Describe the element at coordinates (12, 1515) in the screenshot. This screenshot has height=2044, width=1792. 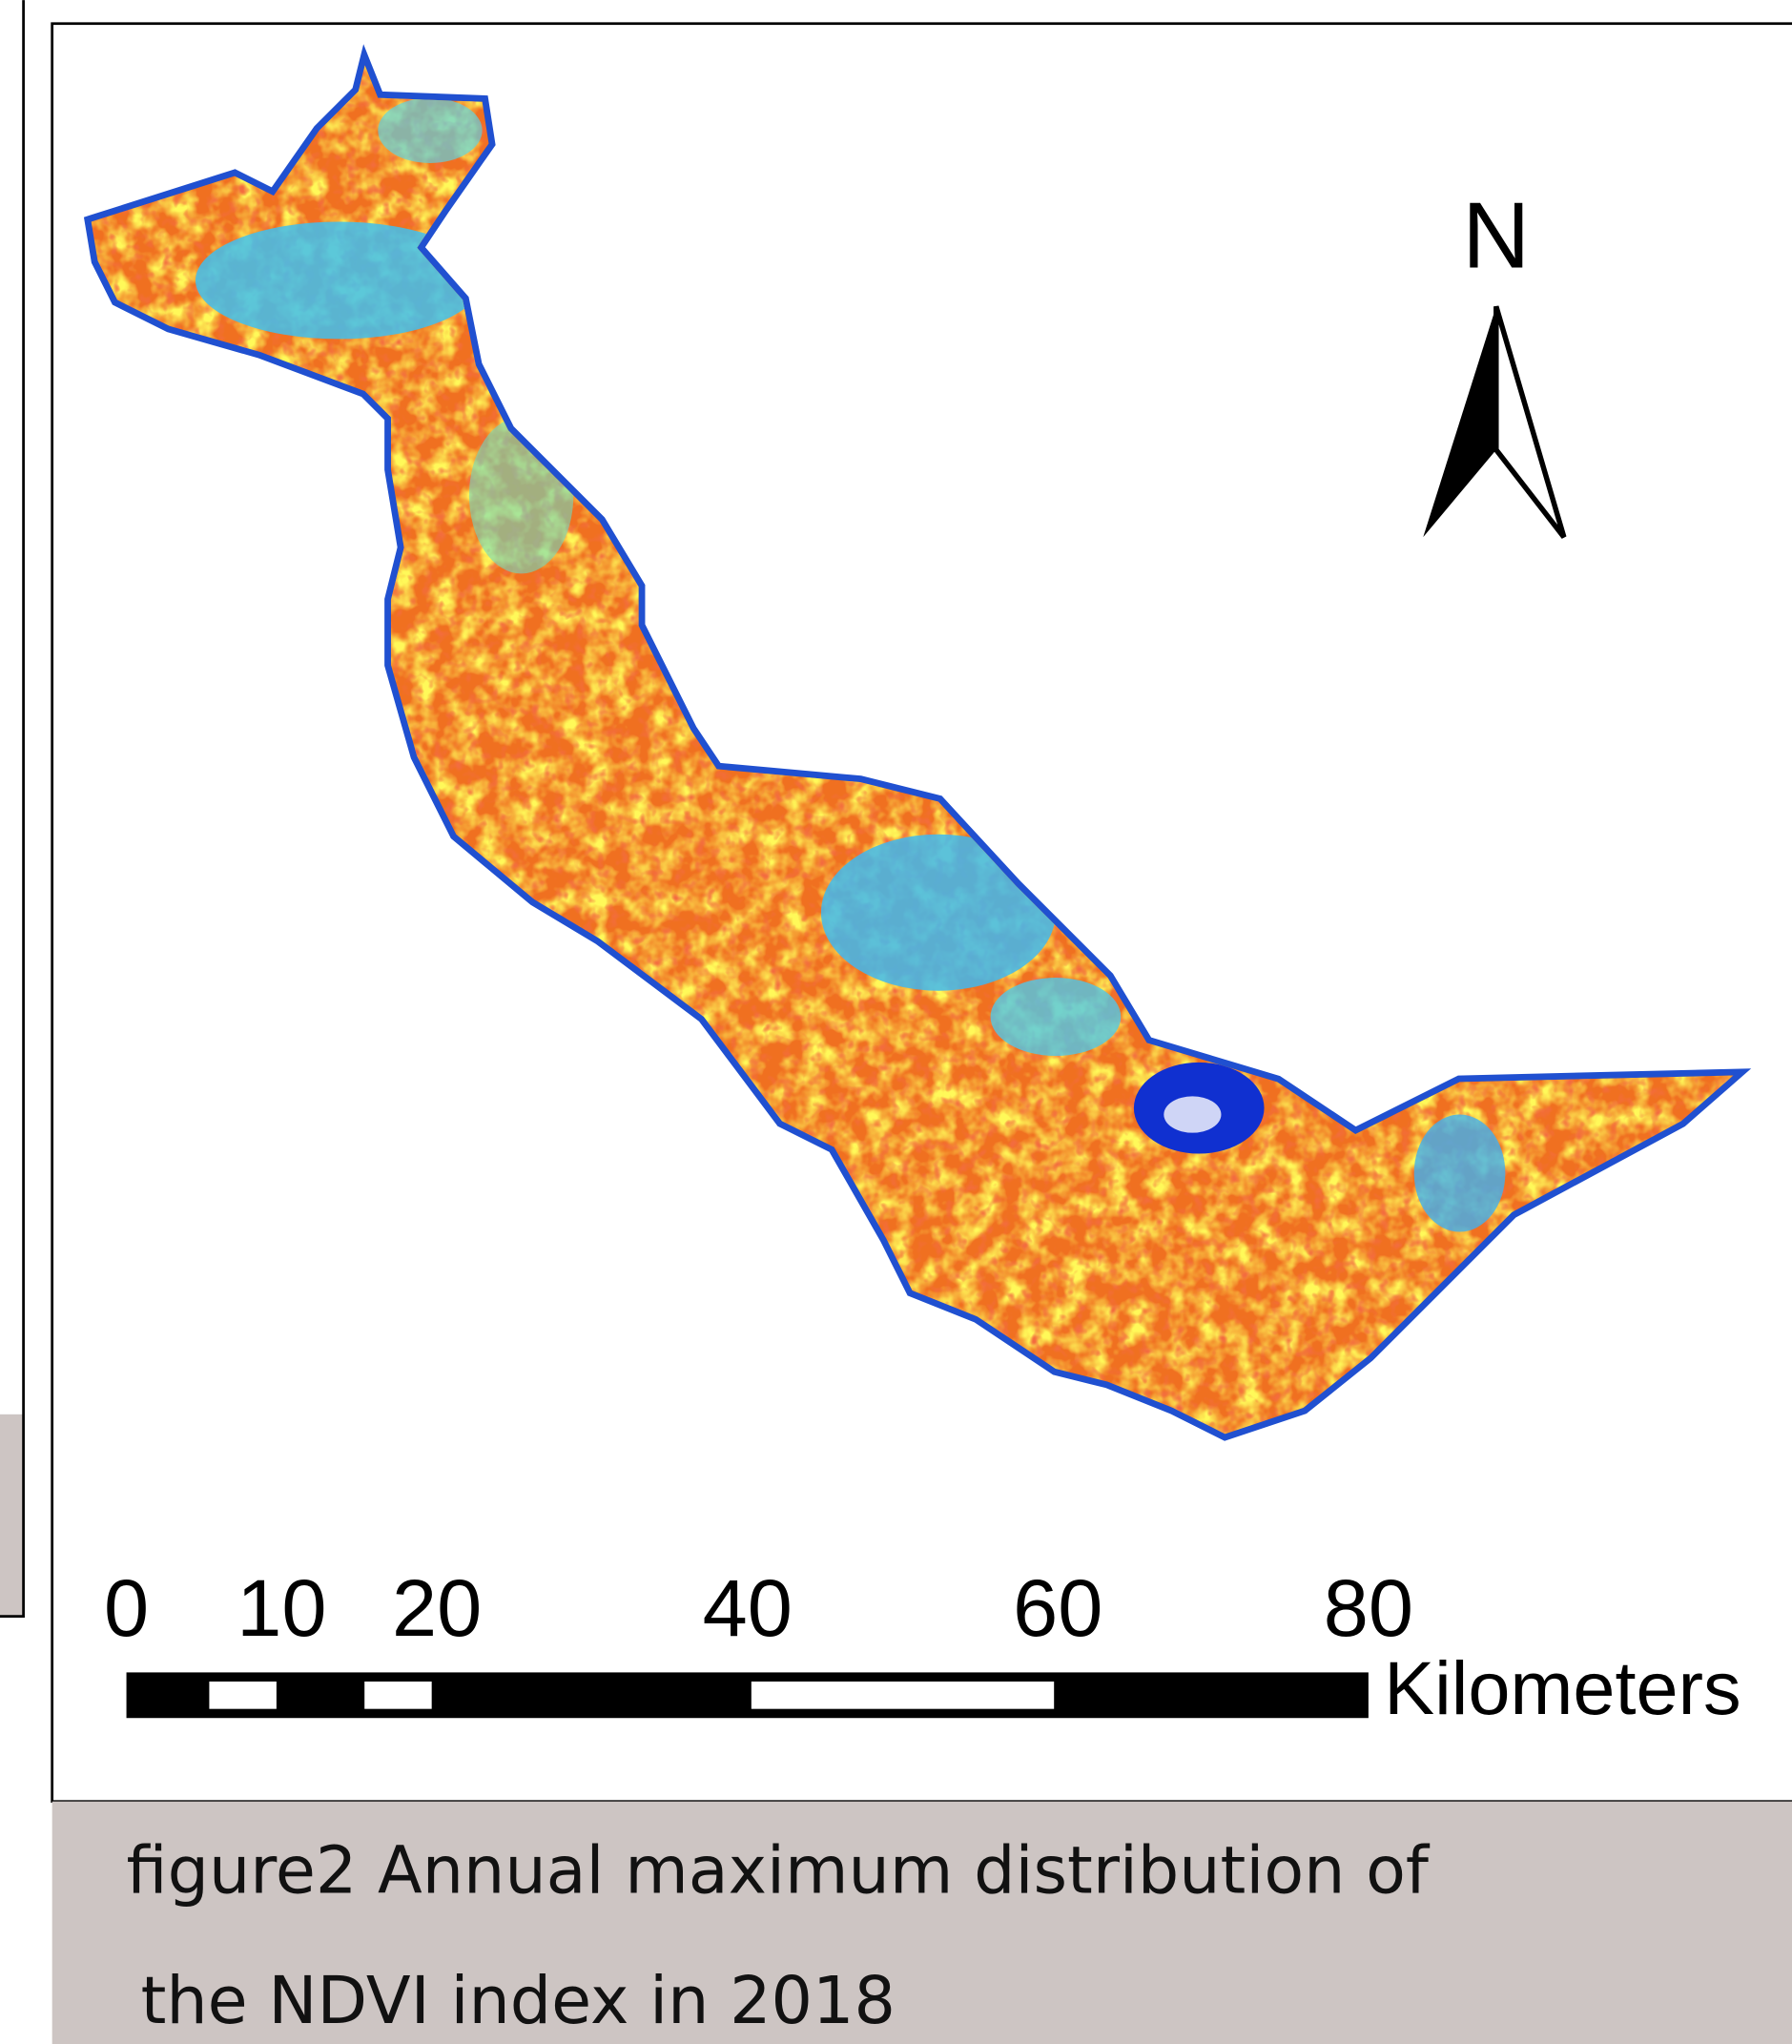
I see `side-panel` at that location.